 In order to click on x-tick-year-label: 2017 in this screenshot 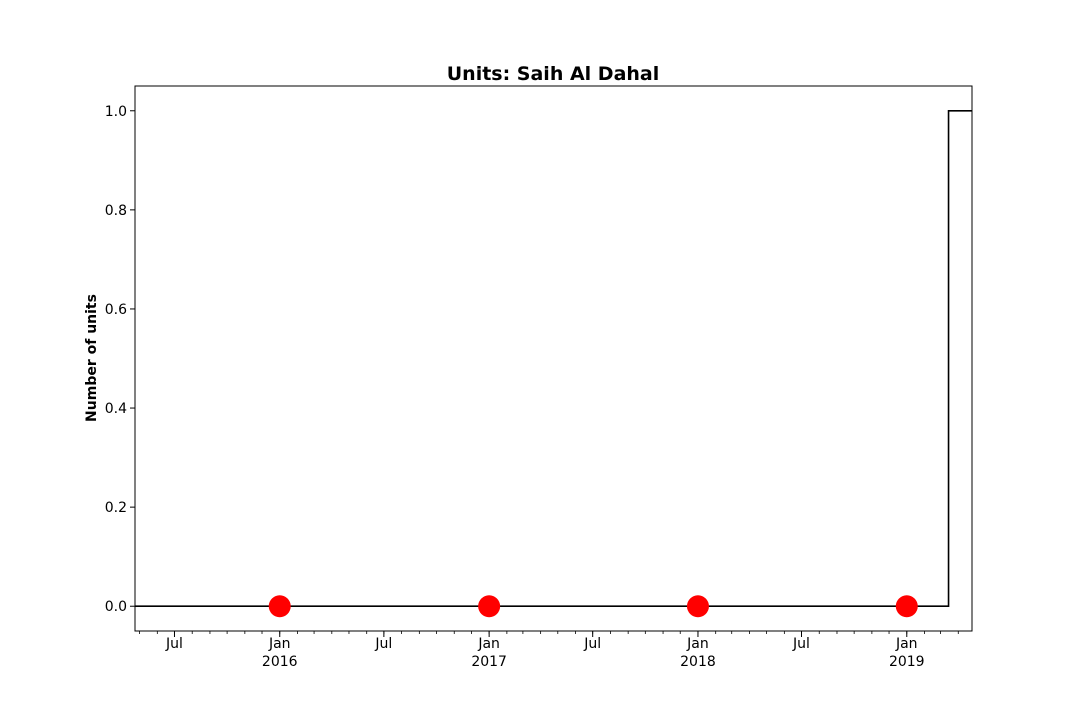, I will do `click(489, 662)`.